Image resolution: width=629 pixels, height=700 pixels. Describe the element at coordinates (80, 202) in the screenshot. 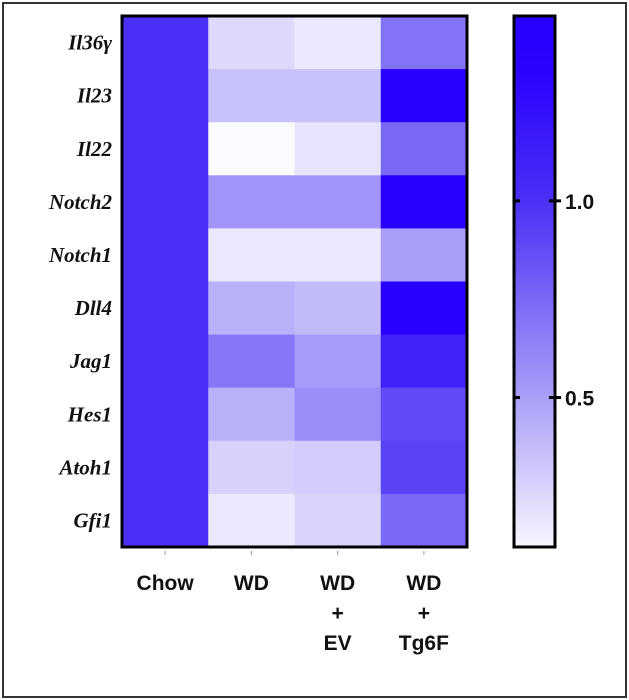

I see `row-label: Notch2` at that location.